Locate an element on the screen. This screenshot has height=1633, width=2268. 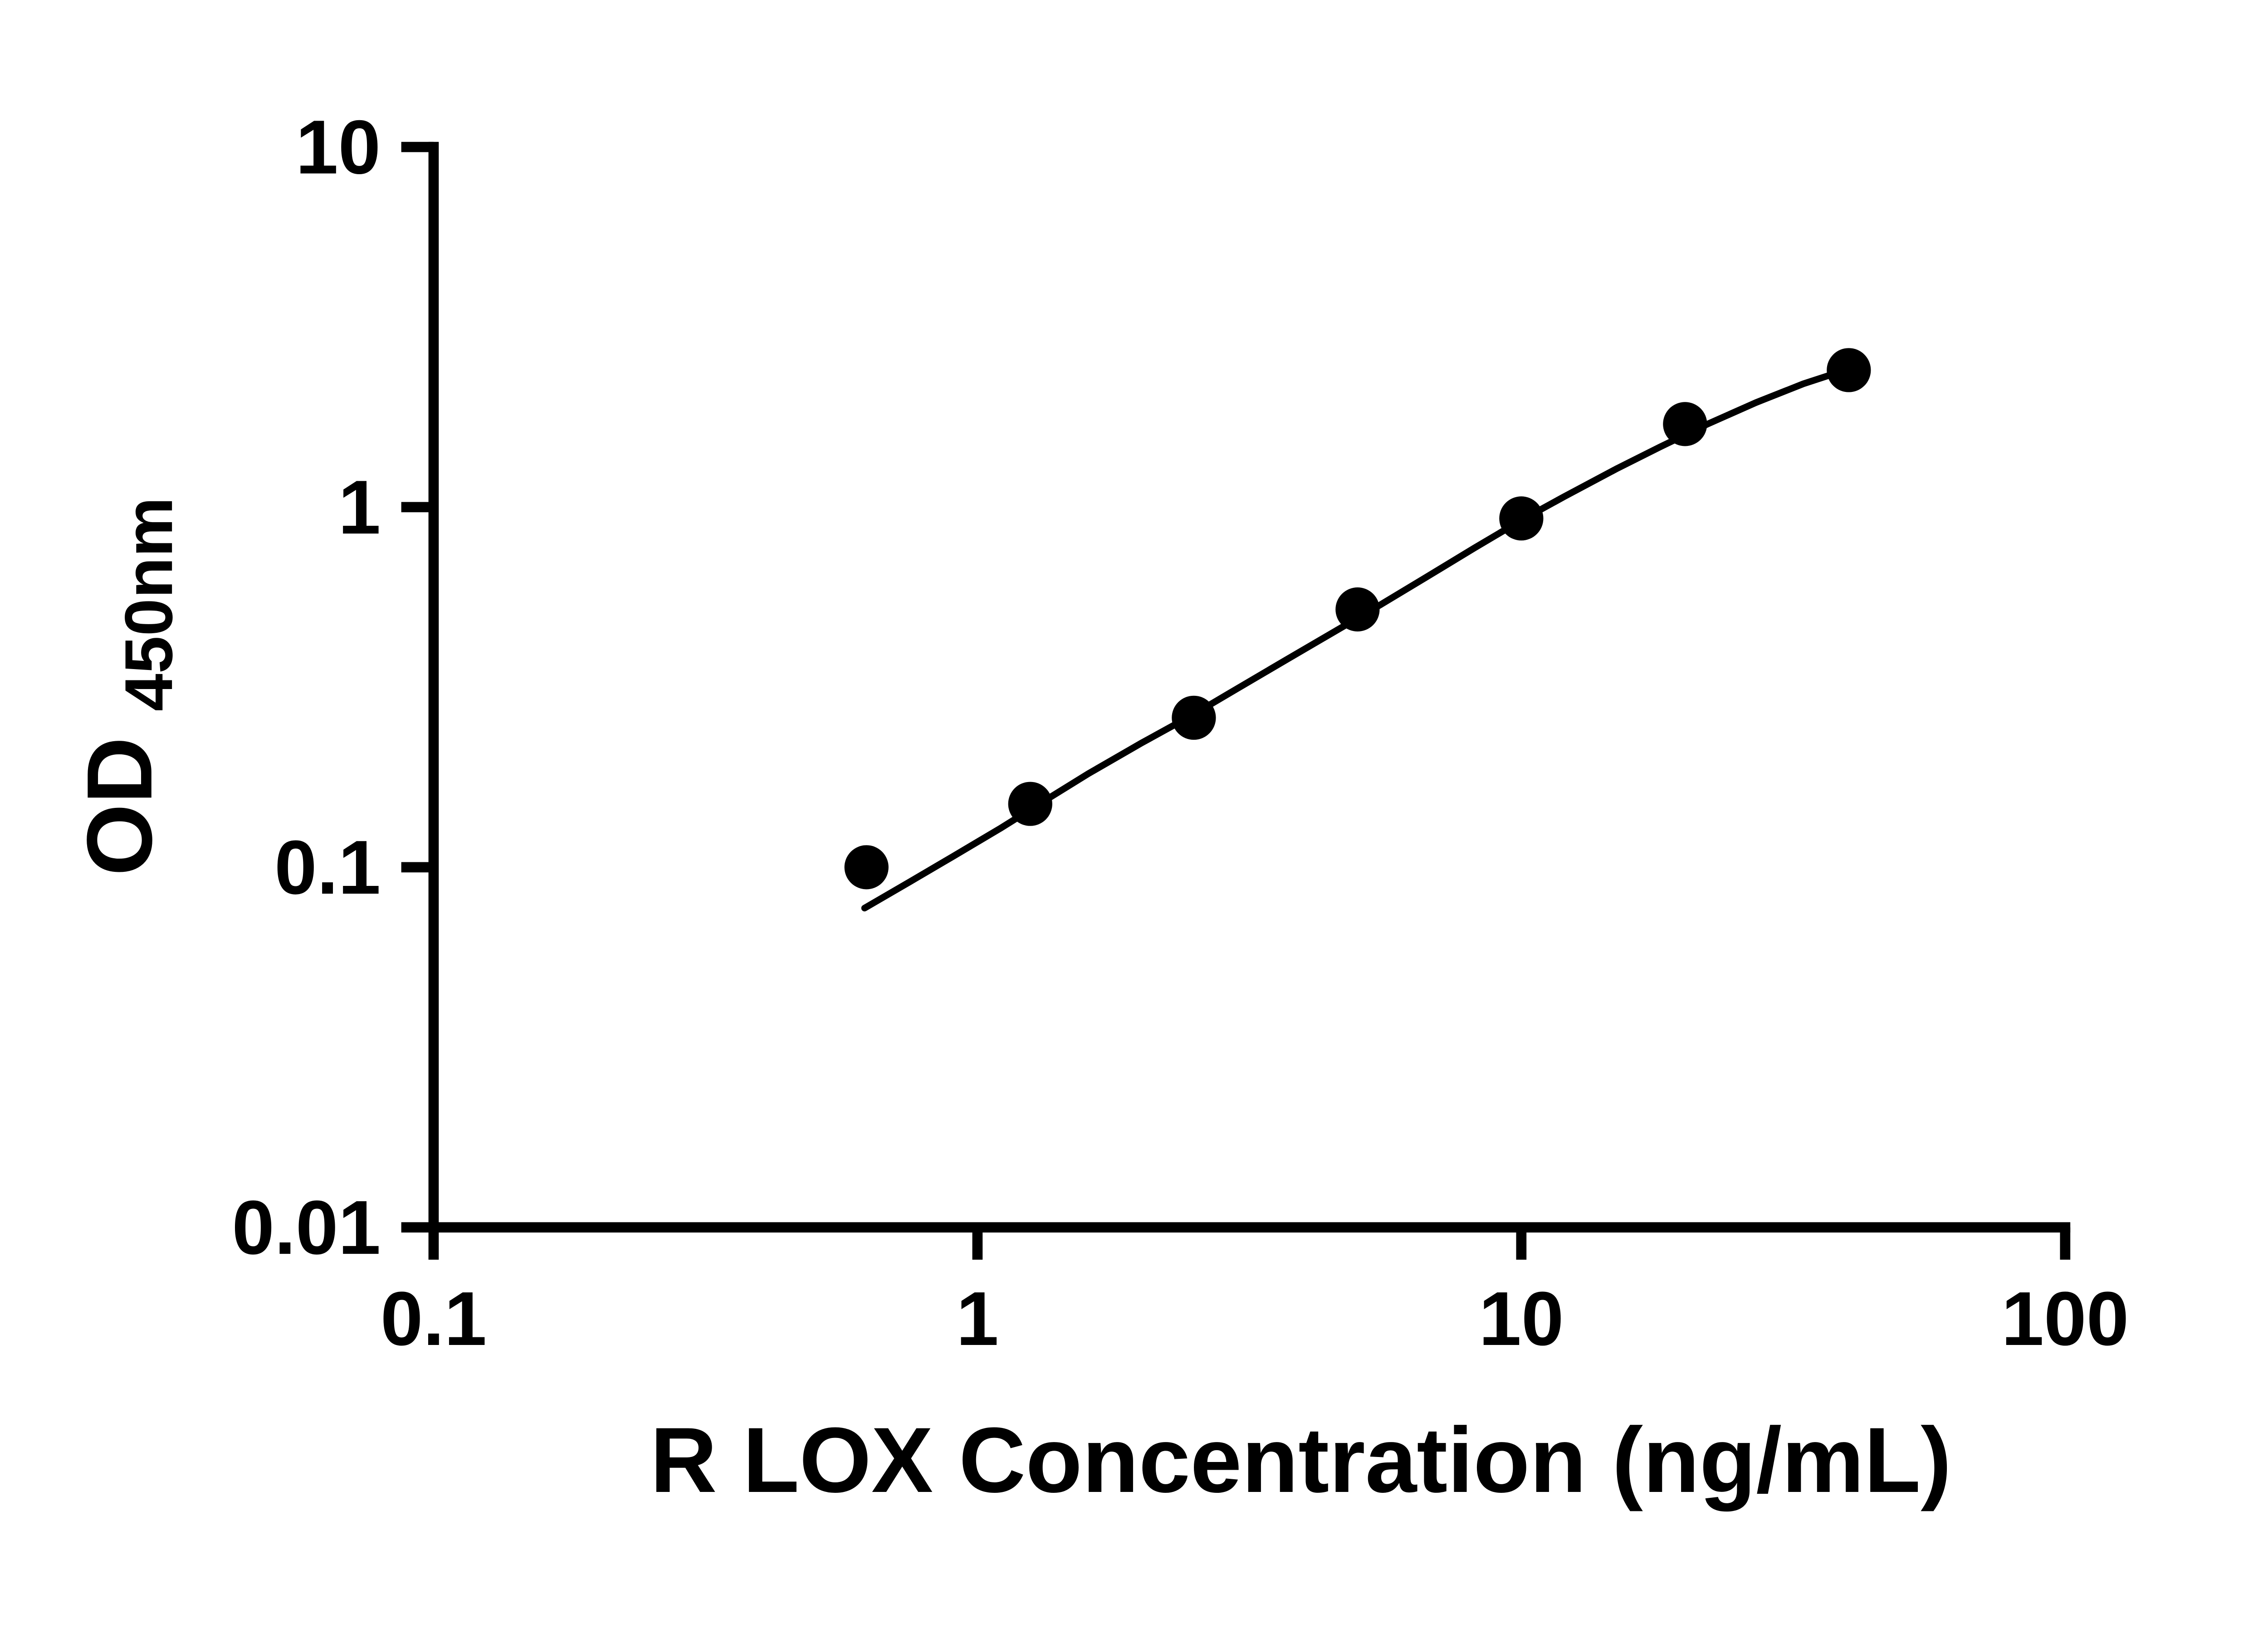
x-tick-labels: 0.1 1 10 100 is located at coordinates (1255, 1318).